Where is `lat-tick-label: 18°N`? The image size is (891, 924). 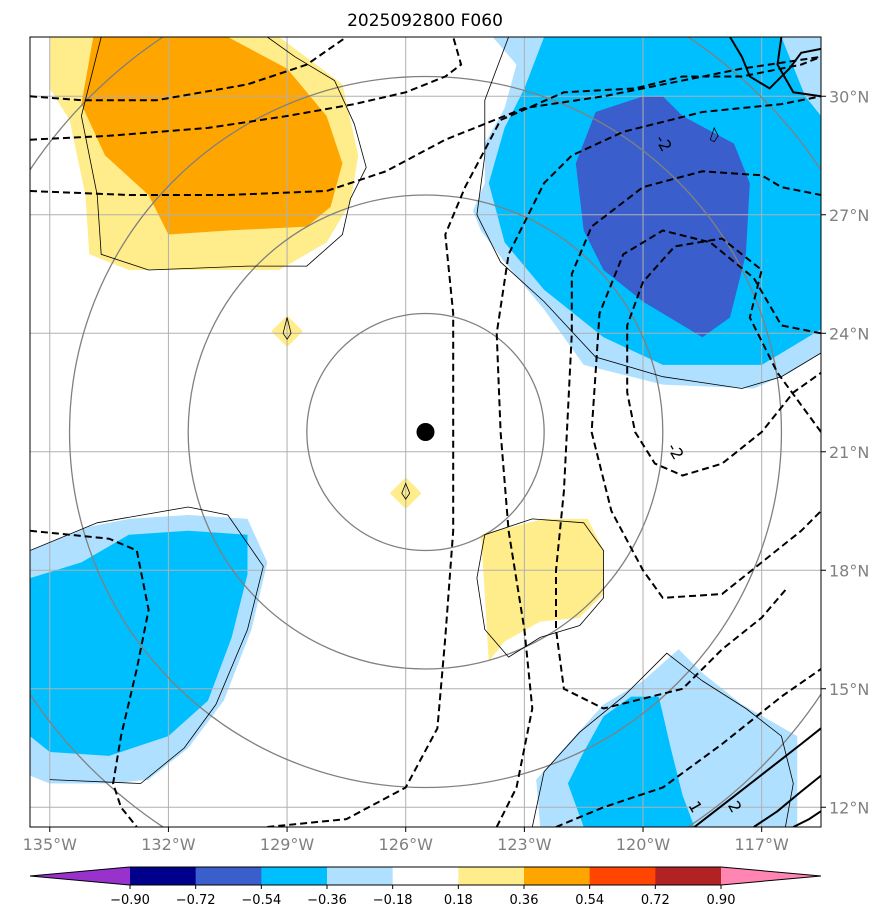
lat-tick-label: 18°N is located at coordinates (849, 570).